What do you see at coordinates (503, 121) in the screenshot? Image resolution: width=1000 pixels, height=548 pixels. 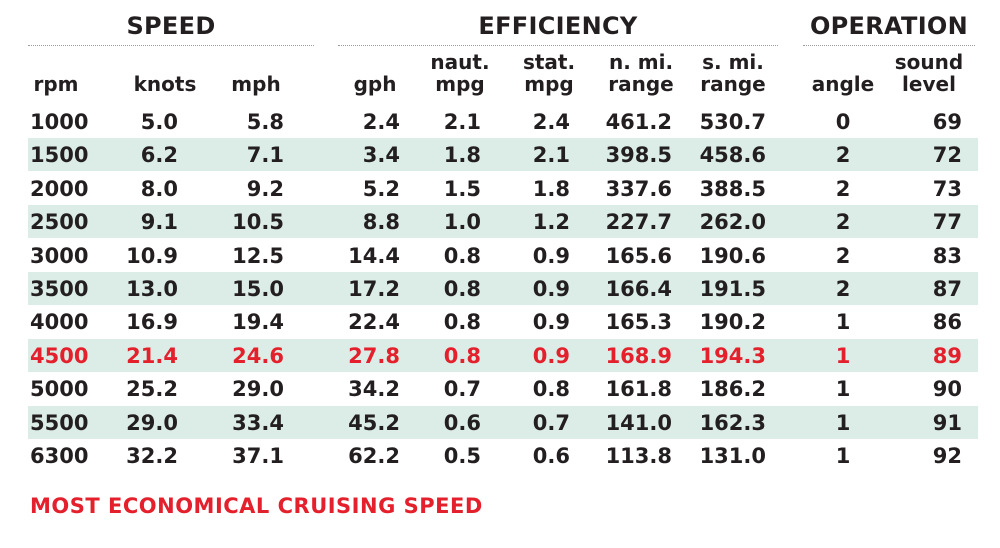 I see `table-row: 1000 5.0 5.8 2.4 2.1 2.4 461.2 530.7 0 69` at bounding box center [503, 121].